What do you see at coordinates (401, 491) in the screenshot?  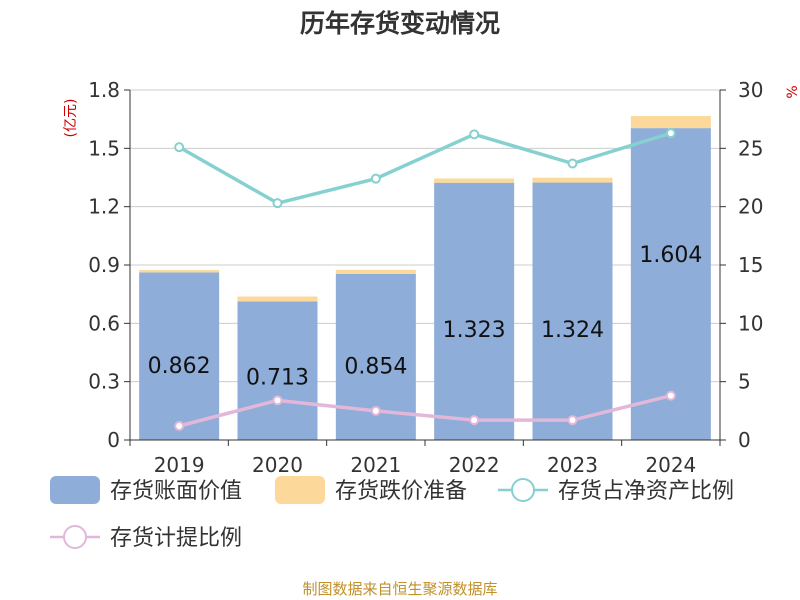 I see `legend-label: 存货跌价准备` at bounding box center [401, 491].